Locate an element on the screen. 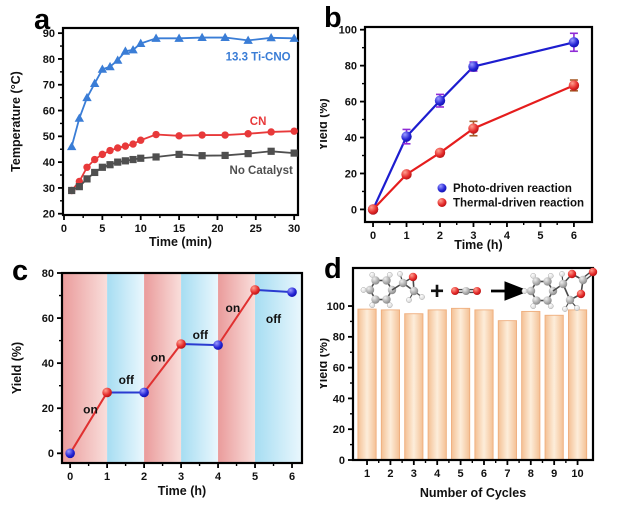 This screenshot has width=640, height=506. x-tick-label: 8 is located at coordinates (531, 474).